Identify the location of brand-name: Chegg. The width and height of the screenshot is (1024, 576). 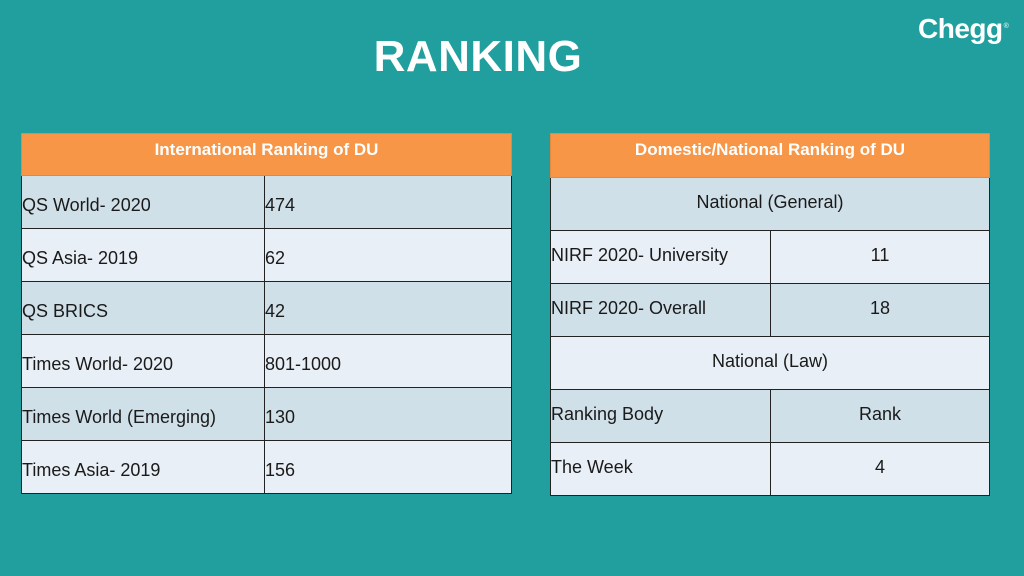
(960, 28).